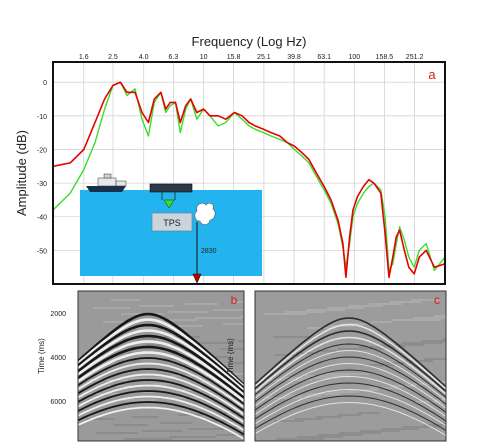  Describe the element at coordinates (58, 314) in the screenshot. I see `panel-b-tick-2000: 2000` at that location.